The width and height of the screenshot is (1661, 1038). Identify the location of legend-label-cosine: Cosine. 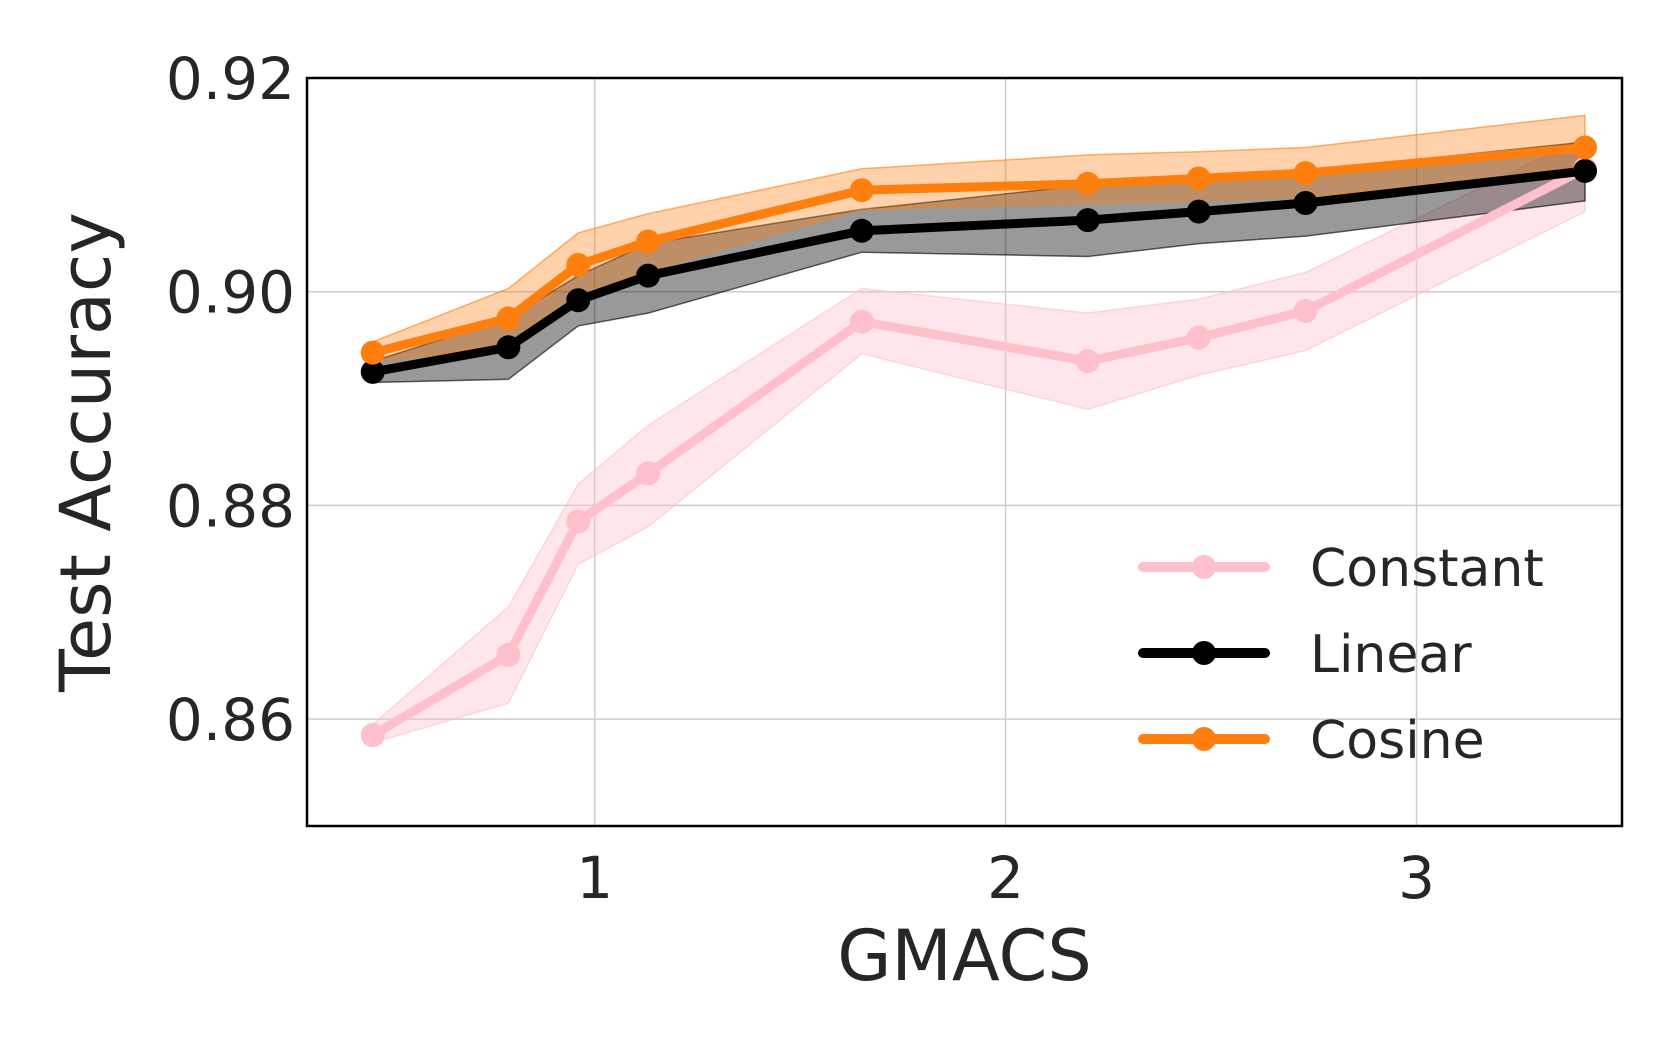
(1397, 741).